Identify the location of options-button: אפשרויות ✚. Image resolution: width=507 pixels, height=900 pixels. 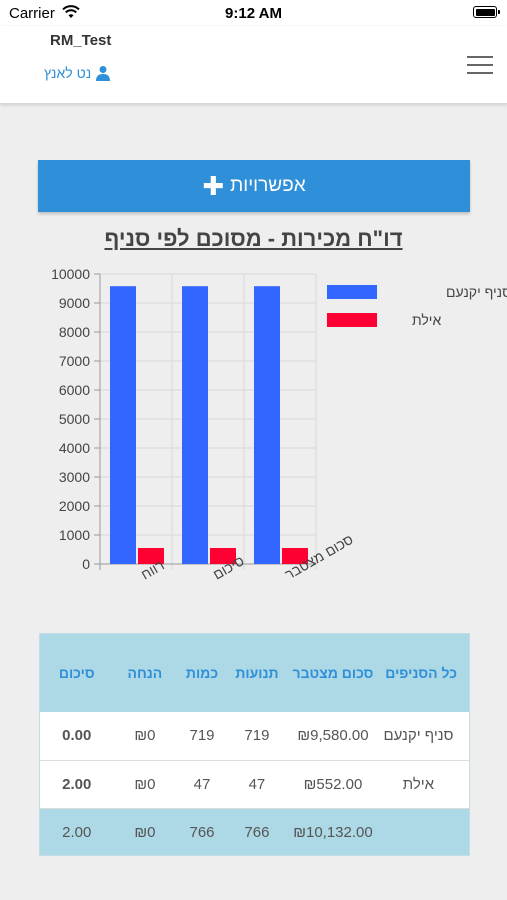
(254, 186).